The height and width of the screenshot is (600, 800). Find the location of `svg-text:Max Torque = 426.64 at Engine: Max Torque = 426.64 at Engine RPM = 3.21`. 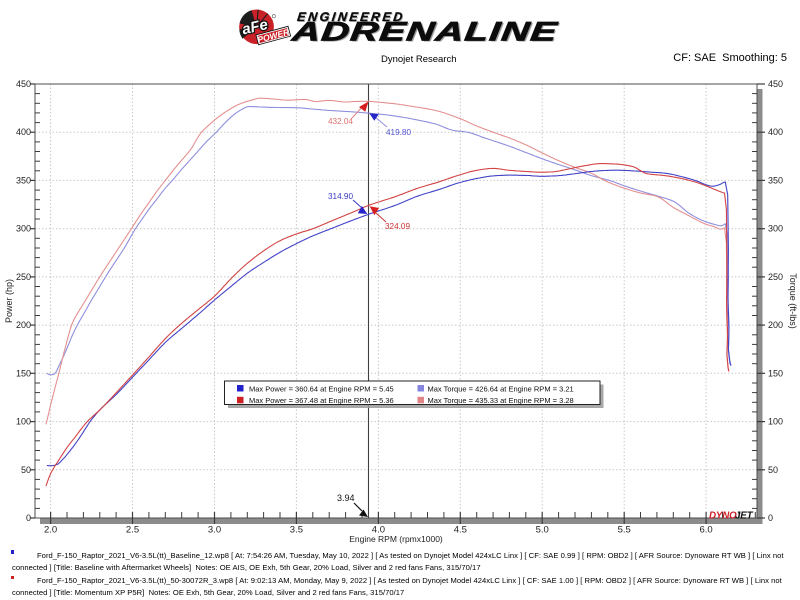

svg-text:Max Torque = 426.64 at Engine: Max Torque = 426.64 at Engine RPM = 3.21 is located at coordinates (501, 388).